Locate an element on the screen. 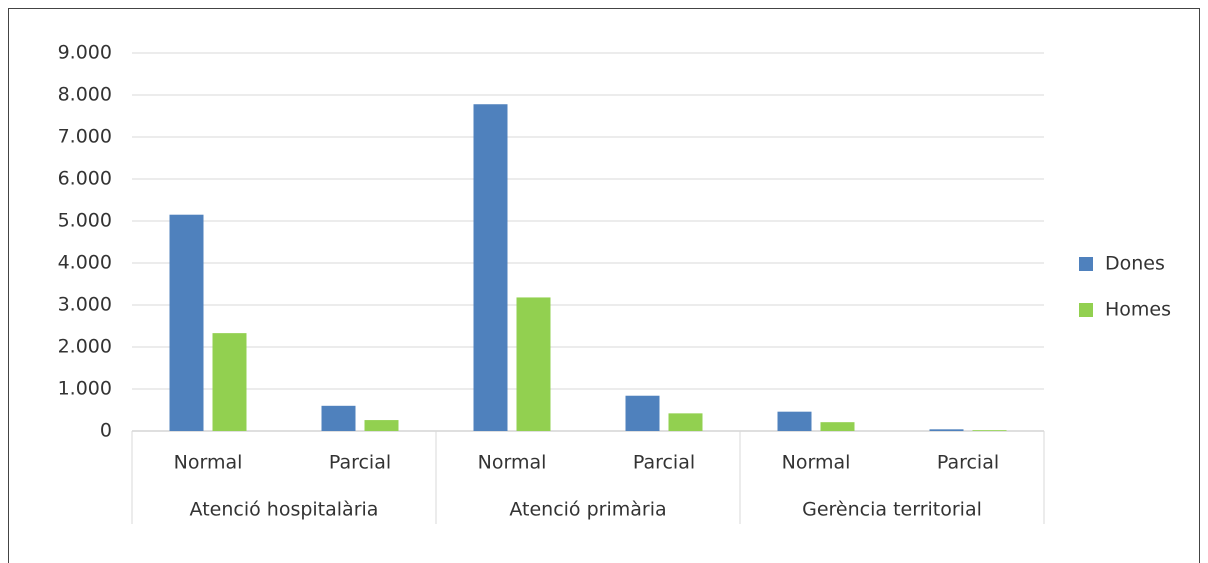 The image size is (1208, 563). group-label: Atenció hospitalària is located at coordinates (284, 510).